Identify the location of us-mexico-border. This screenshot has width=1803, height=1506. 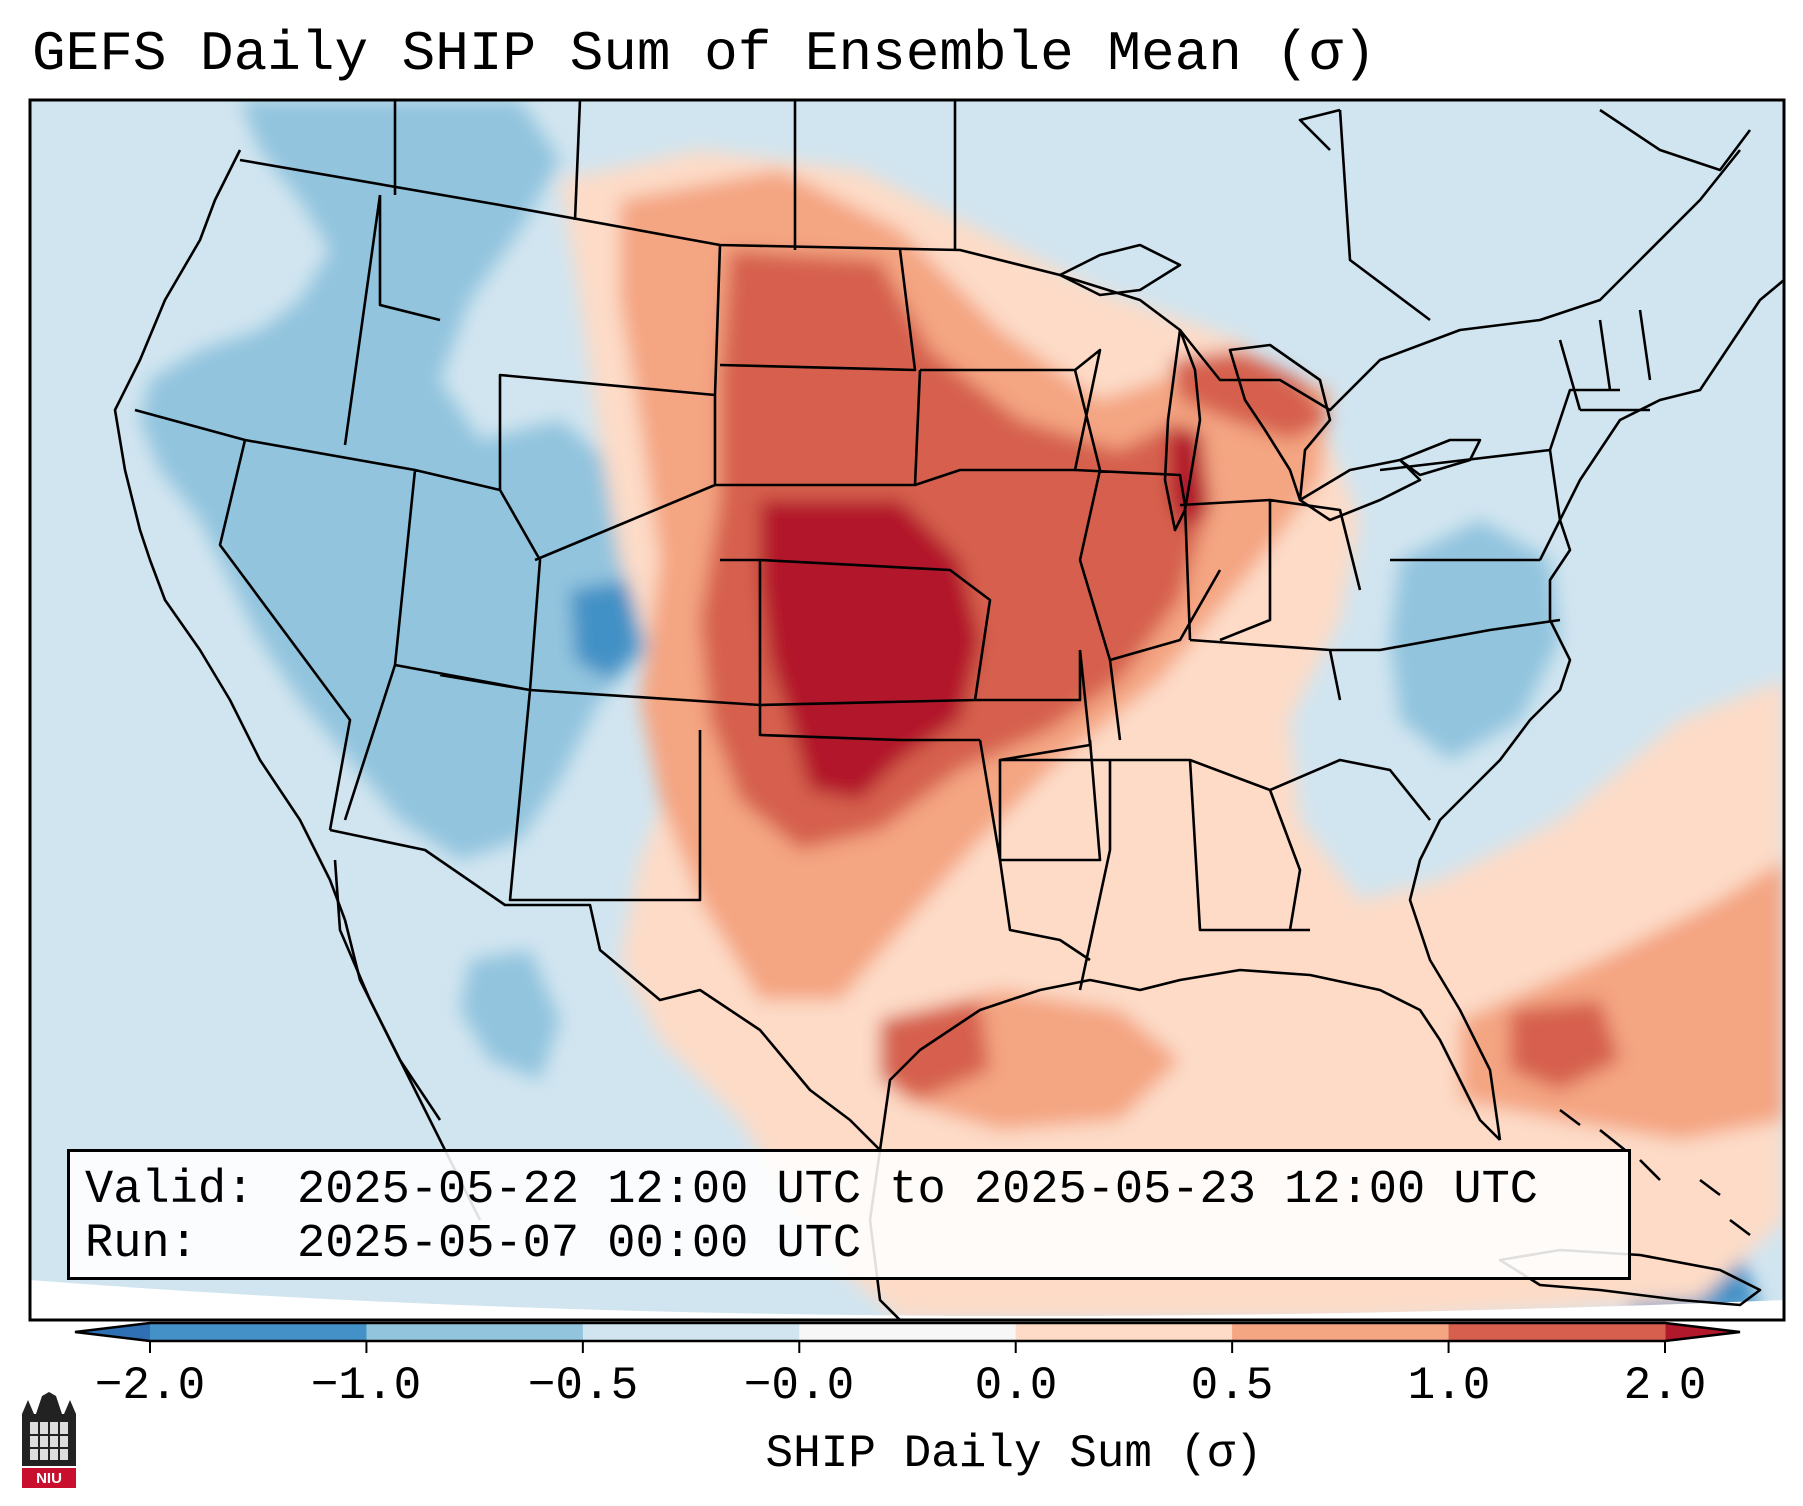
(605, 989).